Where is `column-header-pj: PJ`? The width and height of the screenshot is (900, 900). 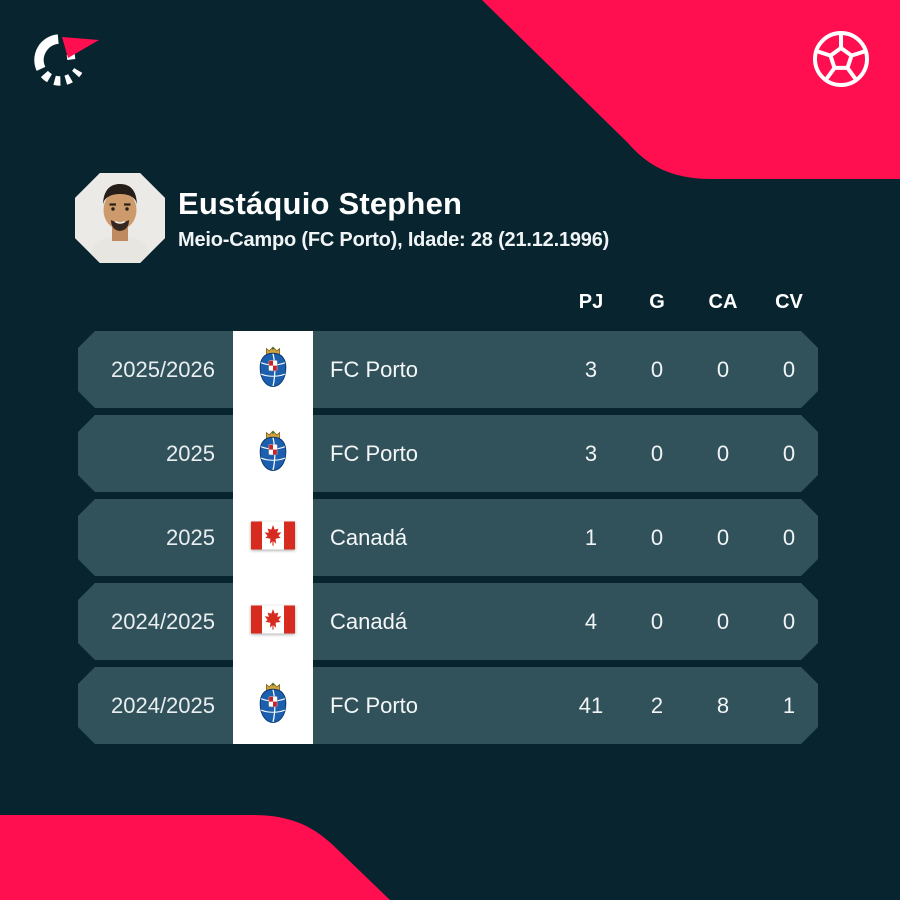 column-header-pj: PJ is located at coordinates (591, 302).